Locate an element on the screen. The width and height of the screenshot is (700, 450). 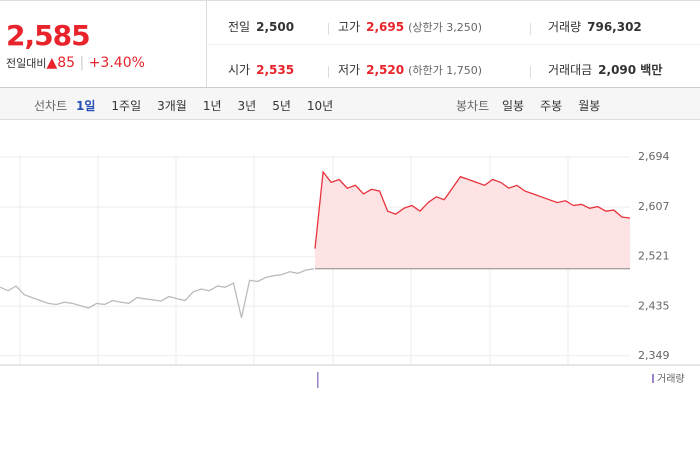
legend-swatch is located at coordinates (653, 378).